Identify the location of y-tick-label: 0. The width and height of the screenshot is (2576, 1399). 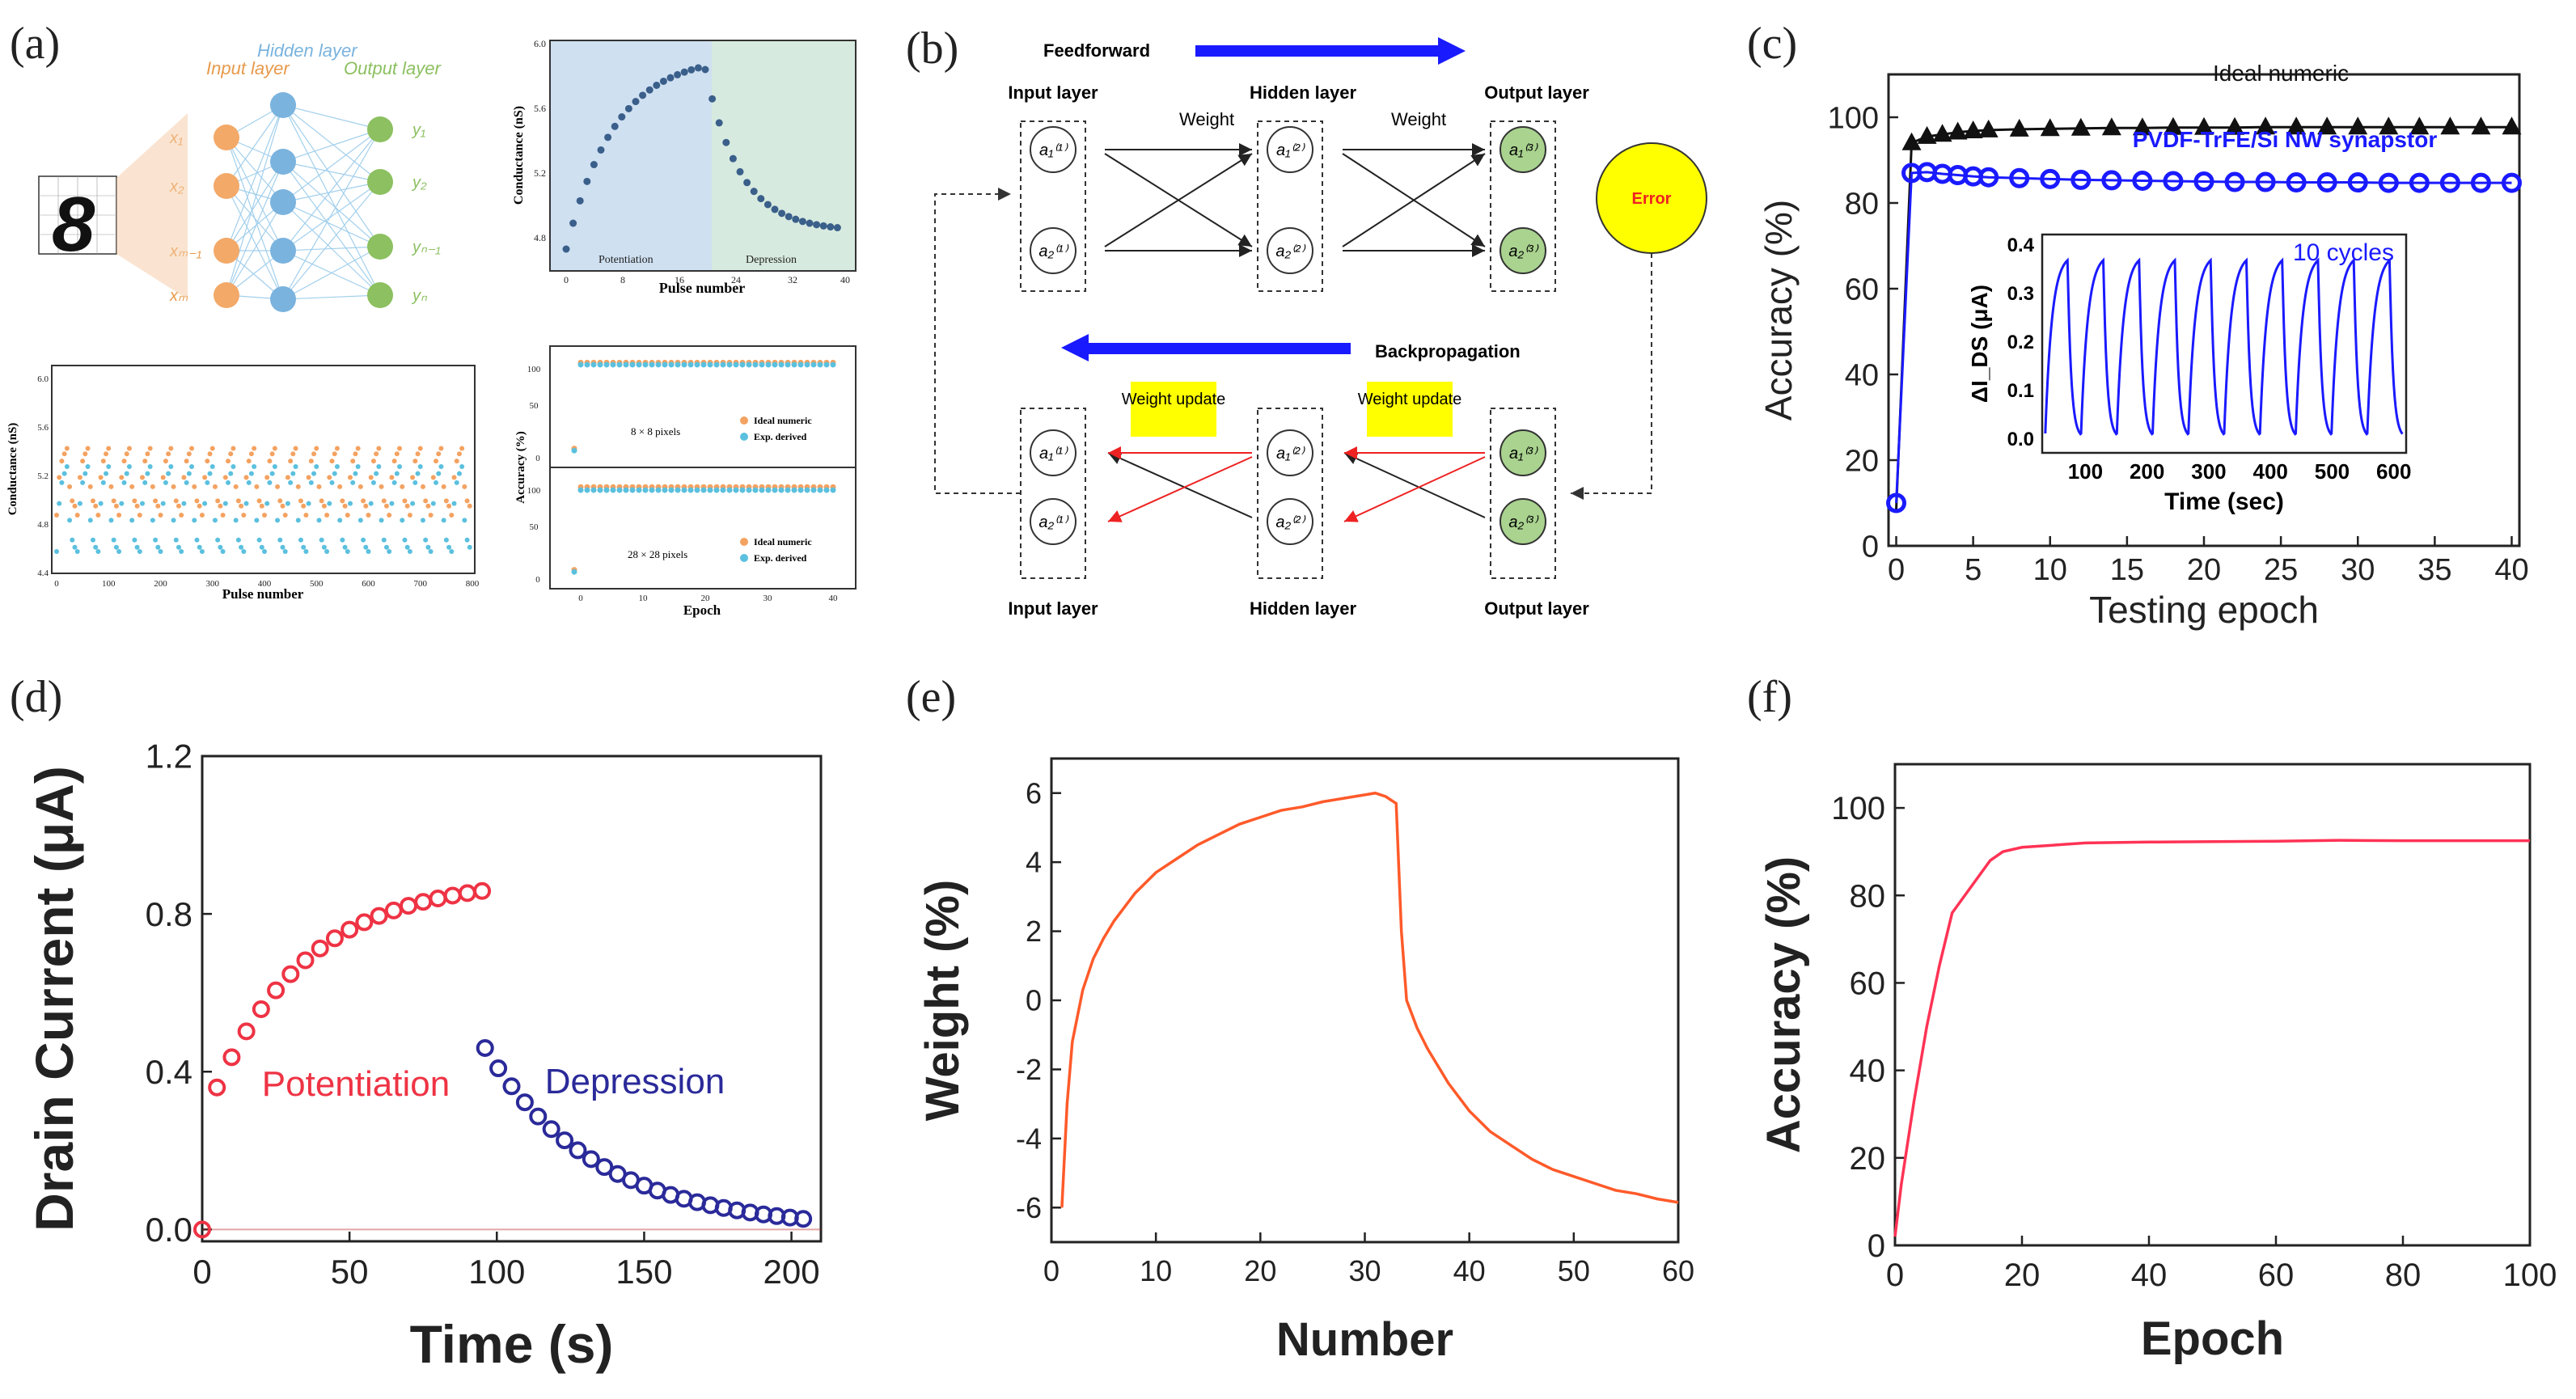
(1034, 1001).